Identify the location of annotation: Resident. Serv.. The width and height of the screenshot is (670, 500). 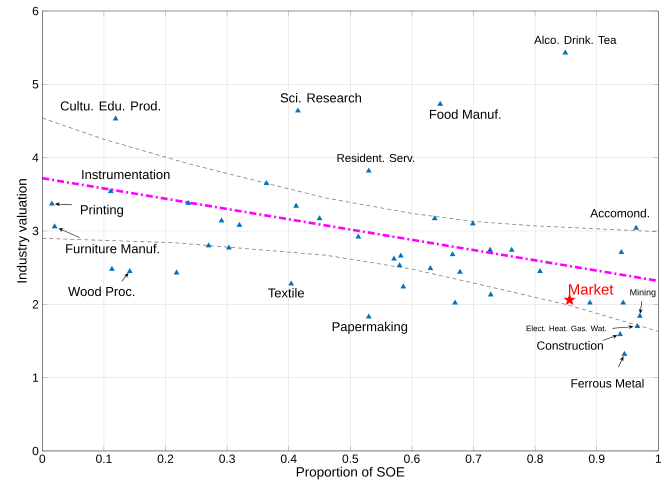
(375, 158).